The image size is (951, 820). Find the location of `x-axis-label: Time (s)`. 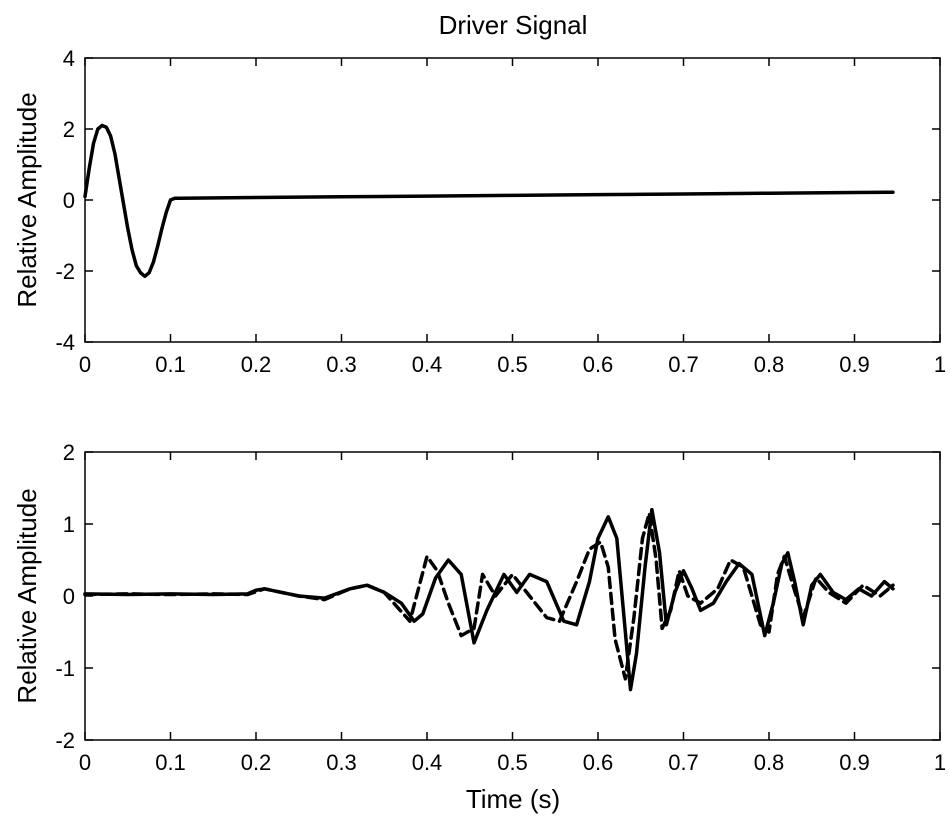

x-axis-label: Time (s) is located at coordinates (513, 799).